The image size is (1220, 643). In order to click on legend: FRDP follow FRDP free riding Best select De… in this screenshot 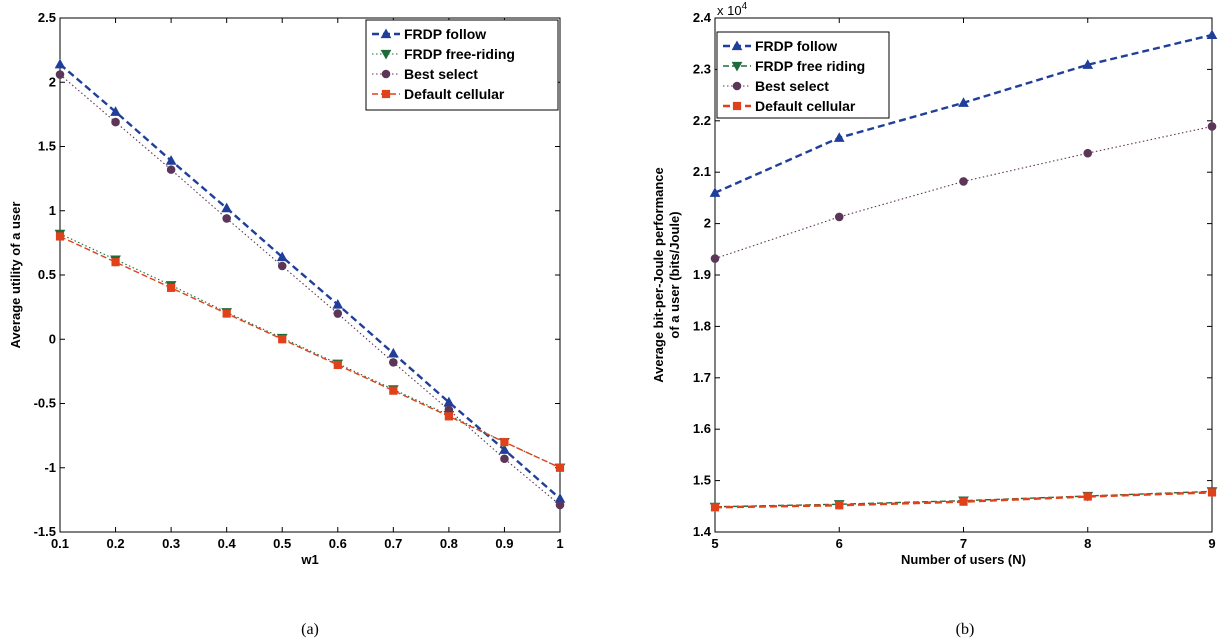, I will do `click(803, 75)`.